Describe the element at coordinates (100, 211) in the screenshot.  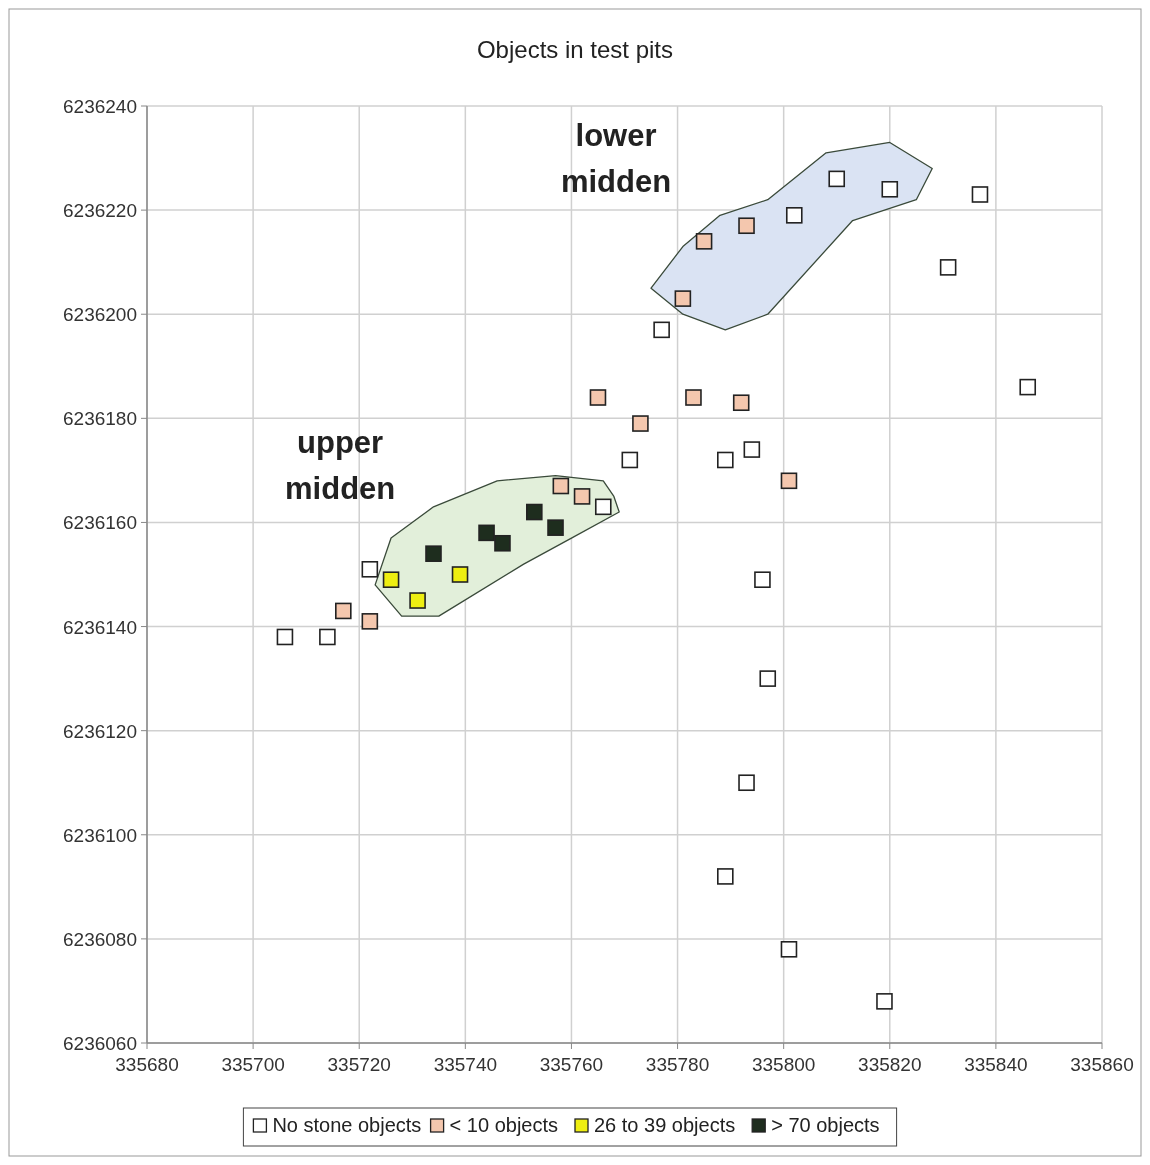
I see `y-tick-label: 6236220` at that location.